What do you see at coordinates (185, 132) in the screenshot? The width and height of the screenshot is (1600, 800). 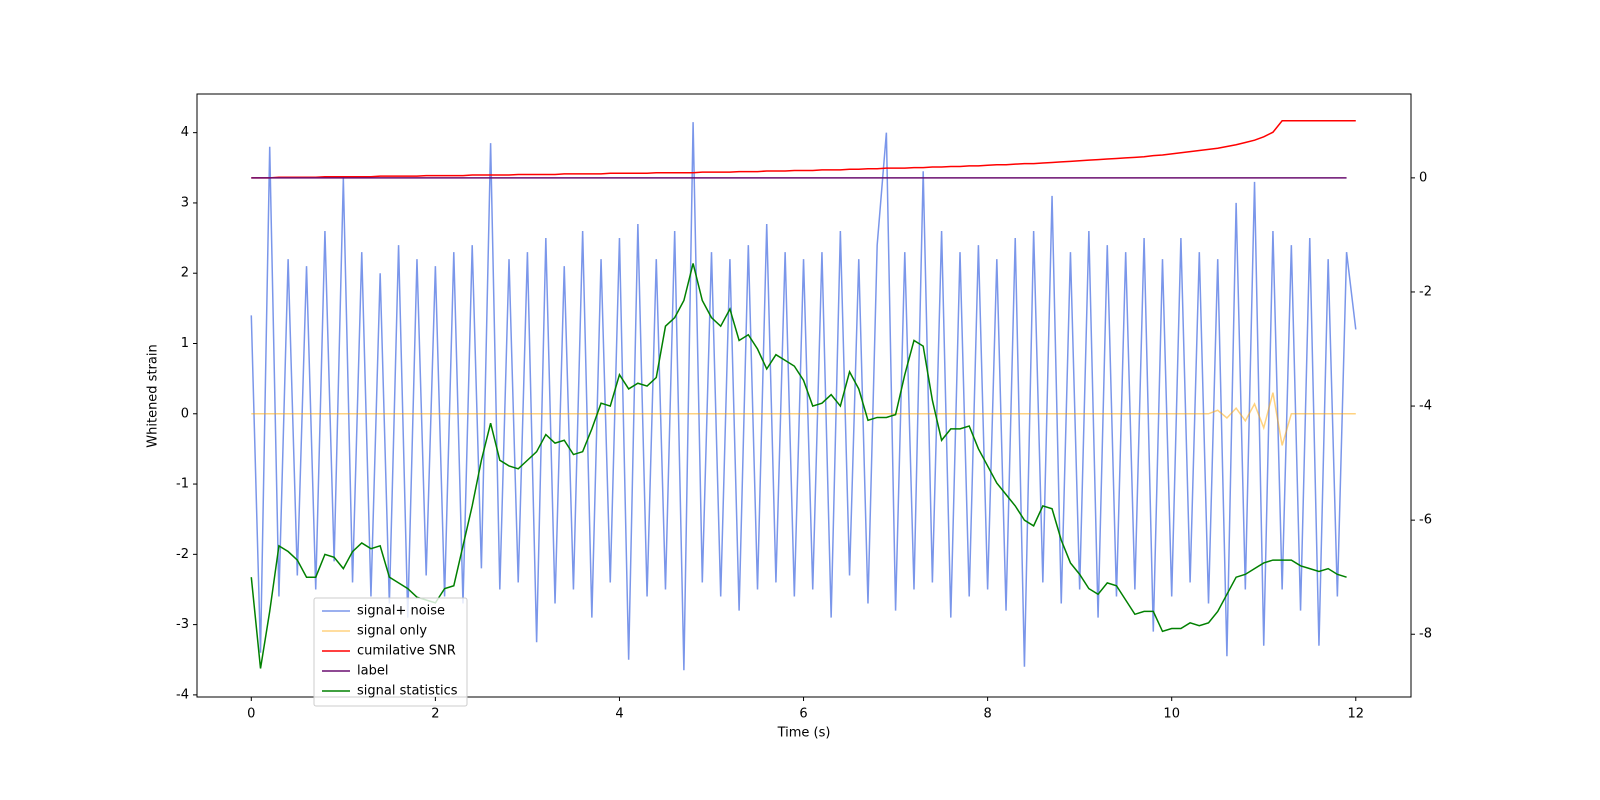 I see `y-tick-label: 4` at bounding box center [185, 132].